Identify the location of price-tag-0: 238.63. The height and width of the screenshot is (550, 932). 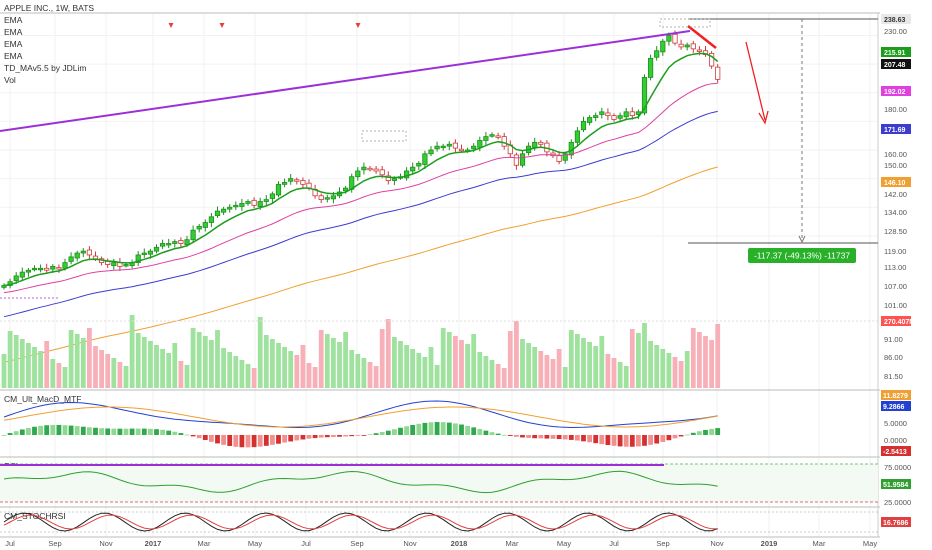
(895, 20).